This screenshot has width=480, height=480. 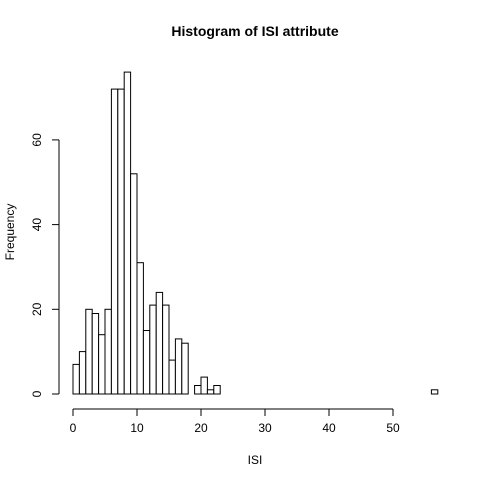 I want to click on x-tick-label: 50, so click(x=393, y=428).